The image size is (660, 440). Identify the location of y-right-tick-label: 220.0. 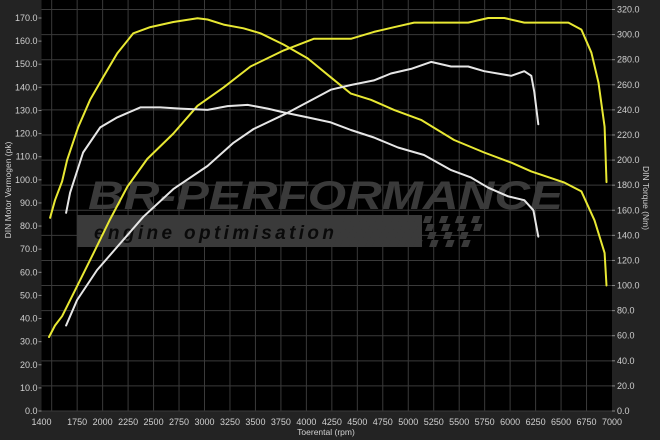
(628, 135).